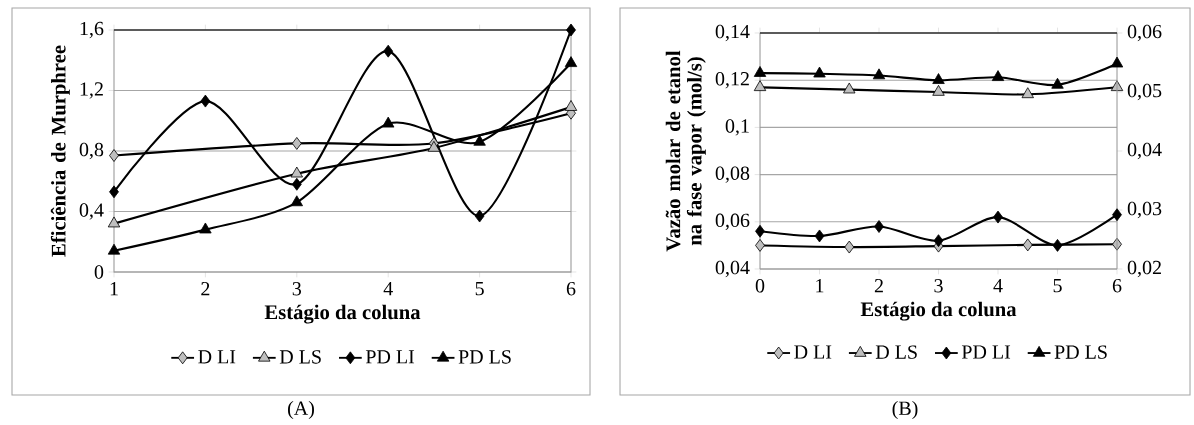 The height and width of the screenshot is (425, 1194). What do you see at coordinates (732, 174) in the screenshot?
I see `y-tick-label: 0,08` at bounding box center [732, 174].